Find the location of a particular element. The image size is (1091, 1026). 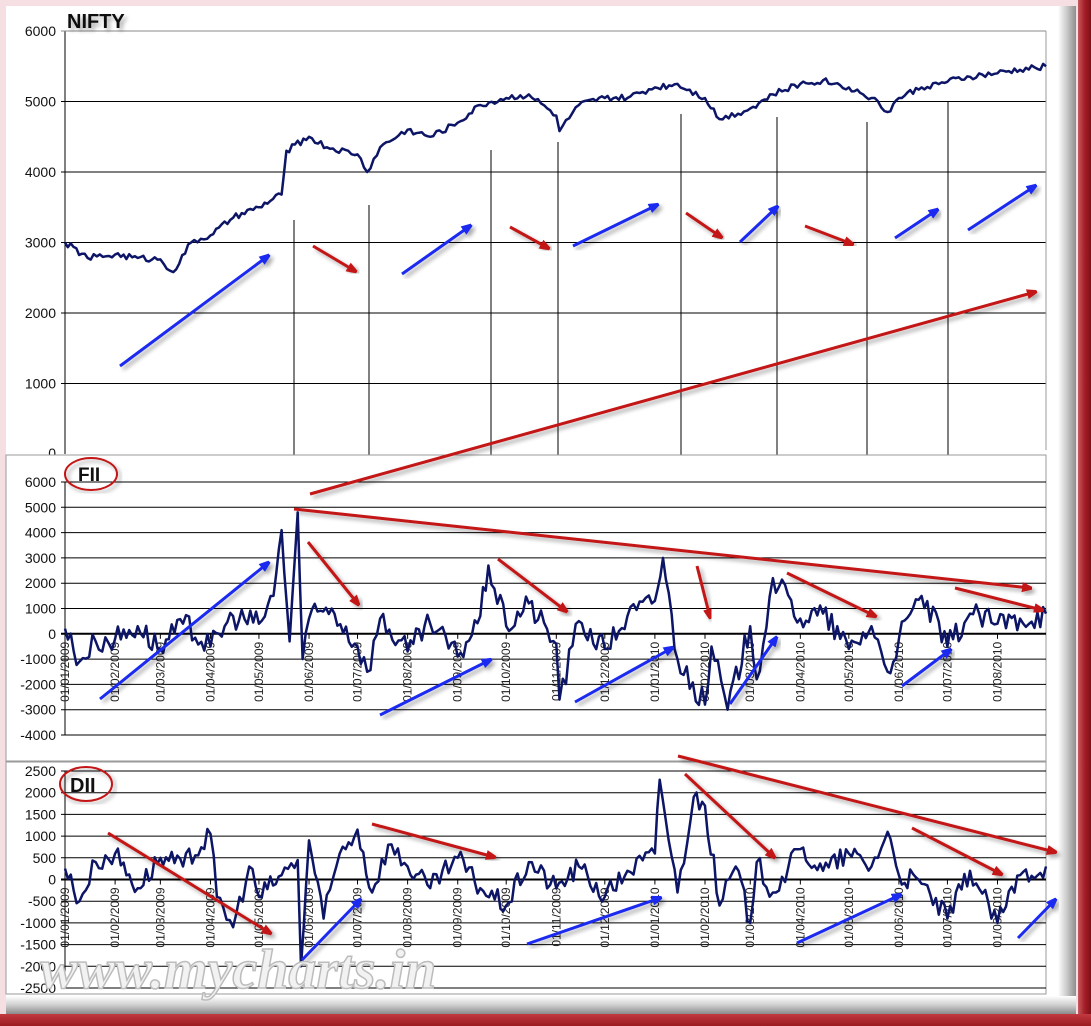

x-tick-label: 01/11/2009 is located at coordinates (556, 916).